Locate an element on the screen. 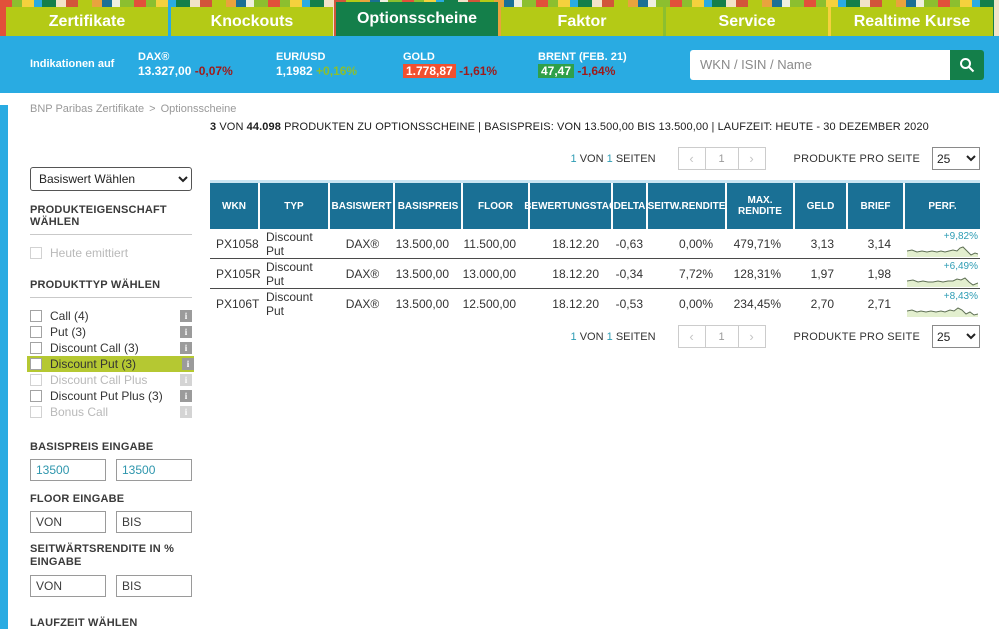  checkbox-bonus-call: Bonus Call i is located at coordinates (111, 412).